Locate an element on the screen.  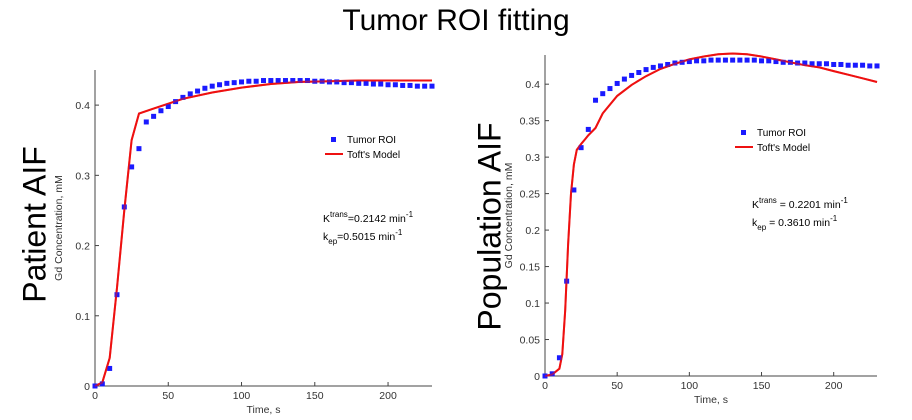
x-tick-label: 0 is located at coordinates (95, 396).